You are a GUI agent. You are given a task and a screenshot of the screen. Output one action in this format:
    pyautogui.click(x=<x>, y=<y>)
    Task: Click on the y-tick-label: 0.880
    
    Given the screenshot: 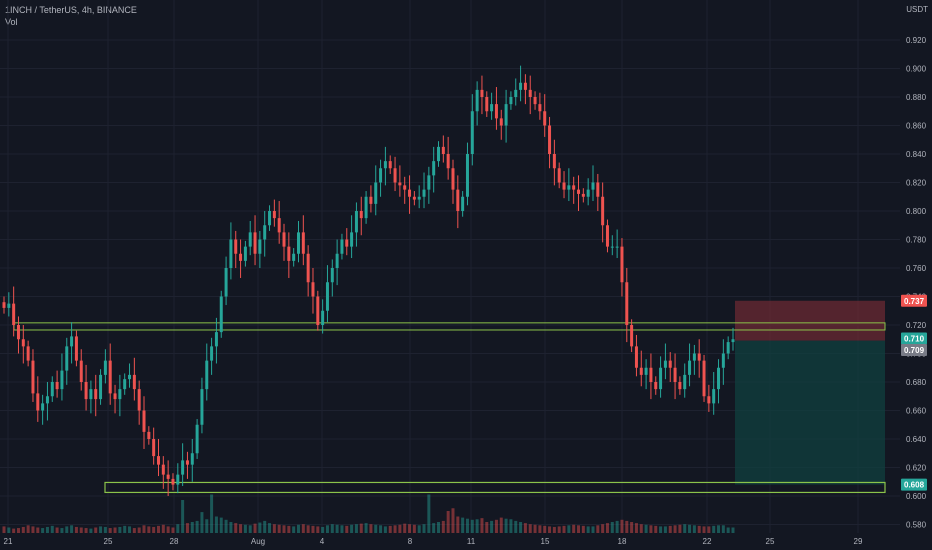 What is the action you would take?
    pyautogui.click(x=916, y=97)
    